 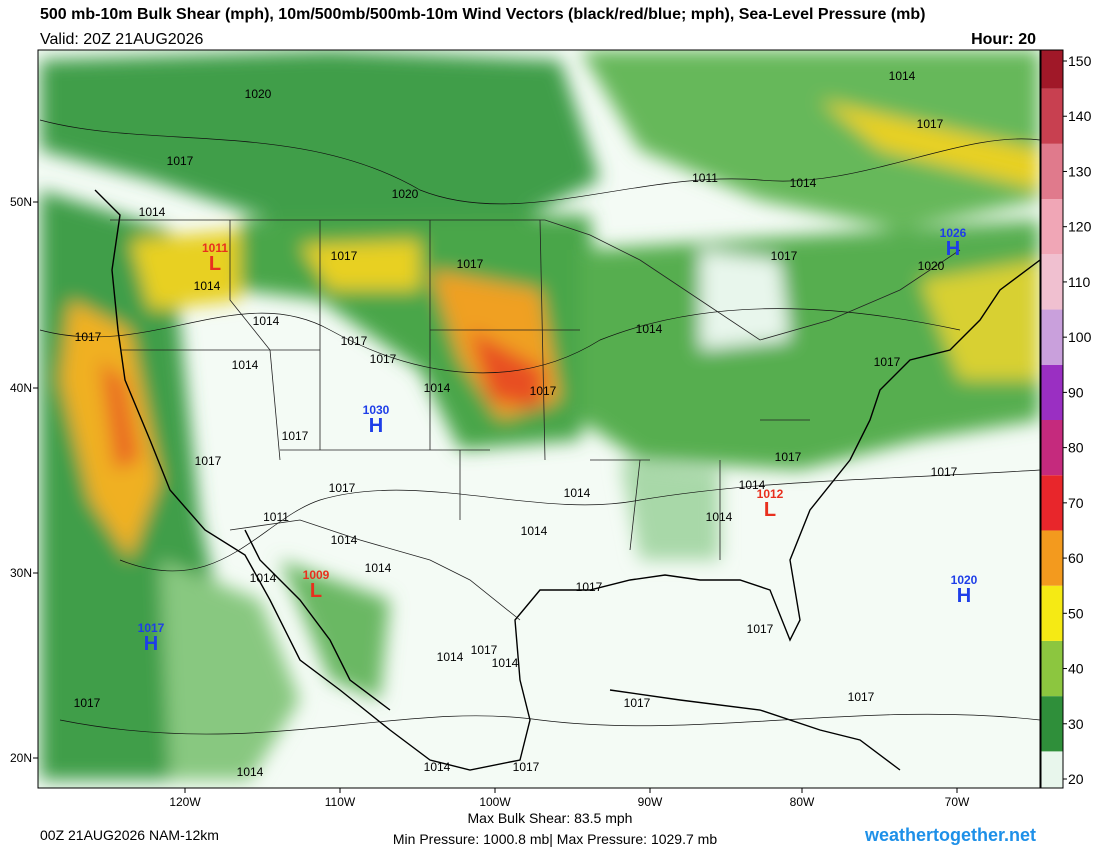 I want to click on latitude-label: 40N, so click(x=21, y=388).